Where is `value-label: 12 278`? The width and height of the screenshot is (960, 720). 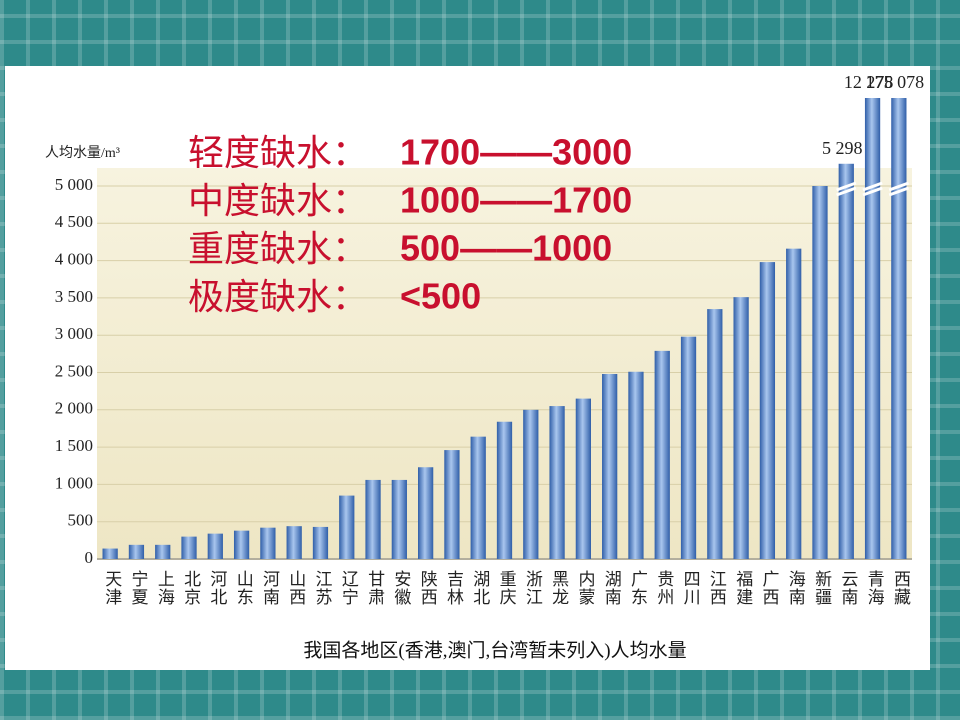
value-label: 12 278 is located at coordinates (869, 82).